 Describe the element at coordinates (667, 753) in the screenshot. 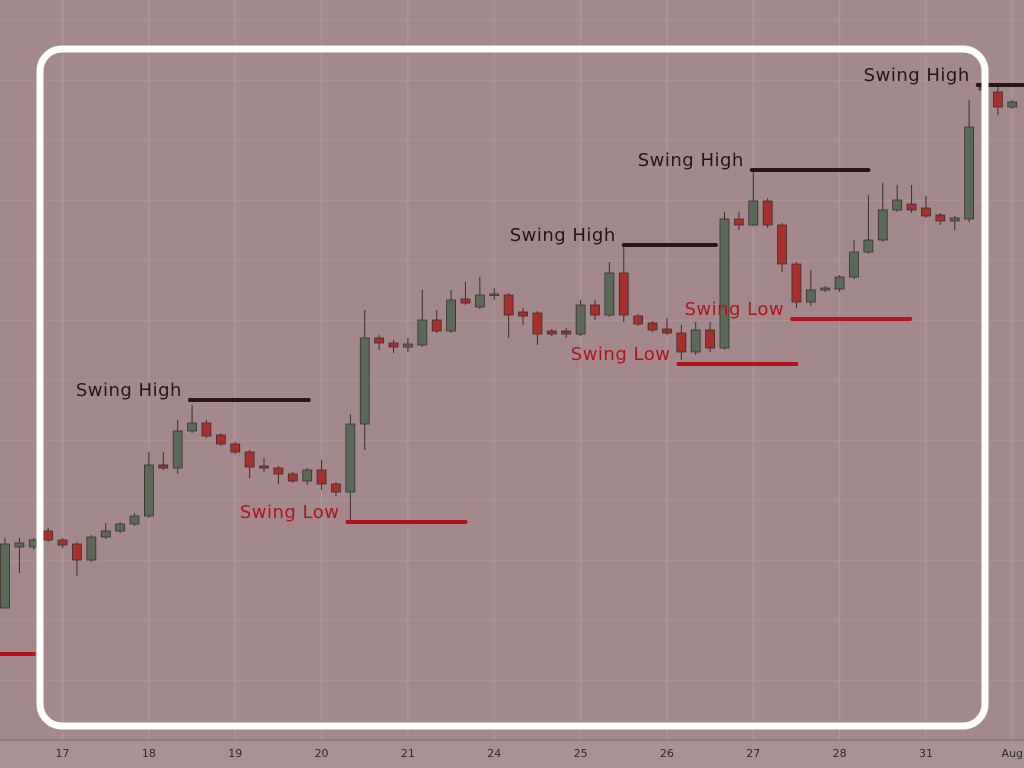

I see `x-tick-label: 26` at that location.